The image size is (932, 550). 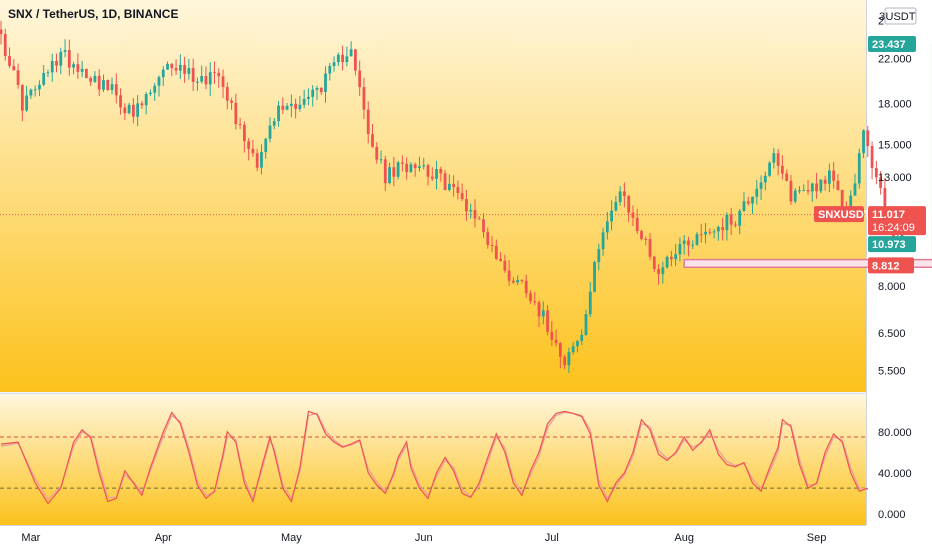 What do you see at coordinates (889, 45) in the screenshot?
I see `target-price-label-text: 23.437` at bounding box center [889, 45].